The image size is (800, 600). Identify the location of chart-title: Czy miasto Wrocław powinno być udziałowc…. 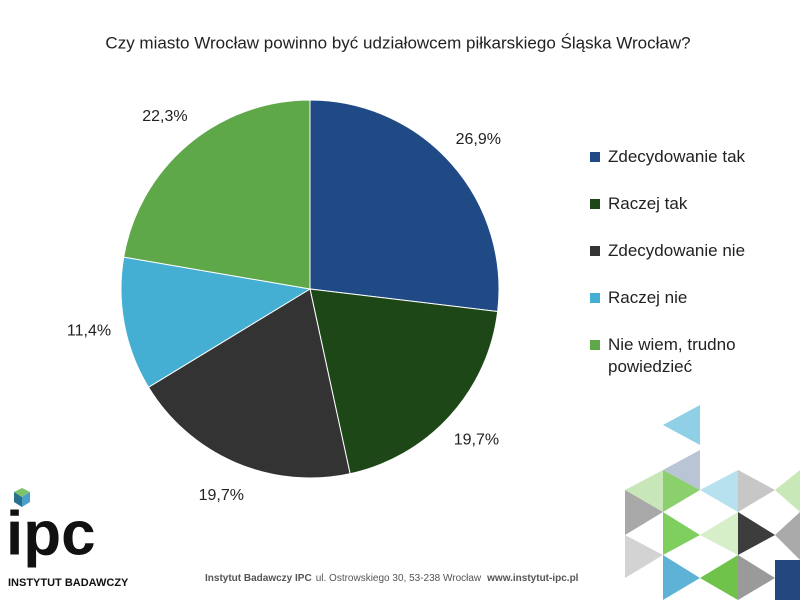
(397, 42).